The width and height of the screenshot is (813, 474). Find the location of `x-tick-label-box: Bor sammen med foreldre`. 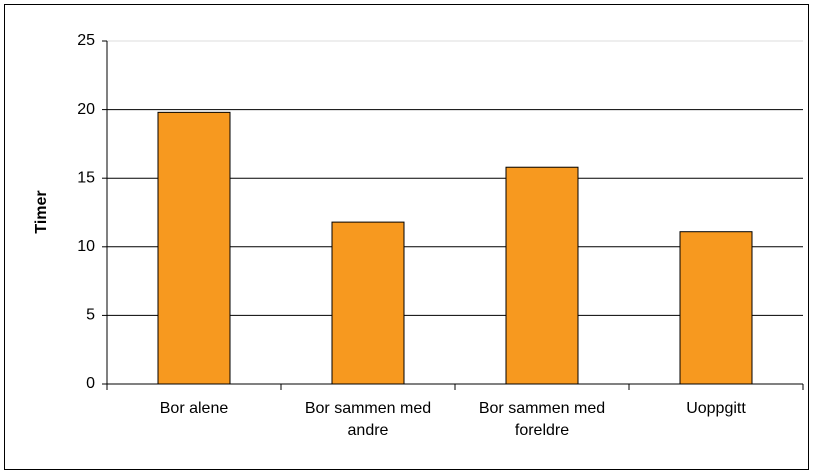

x-tick-label-box: Bor sammen med foreldre is located at coordinates (542, 419).